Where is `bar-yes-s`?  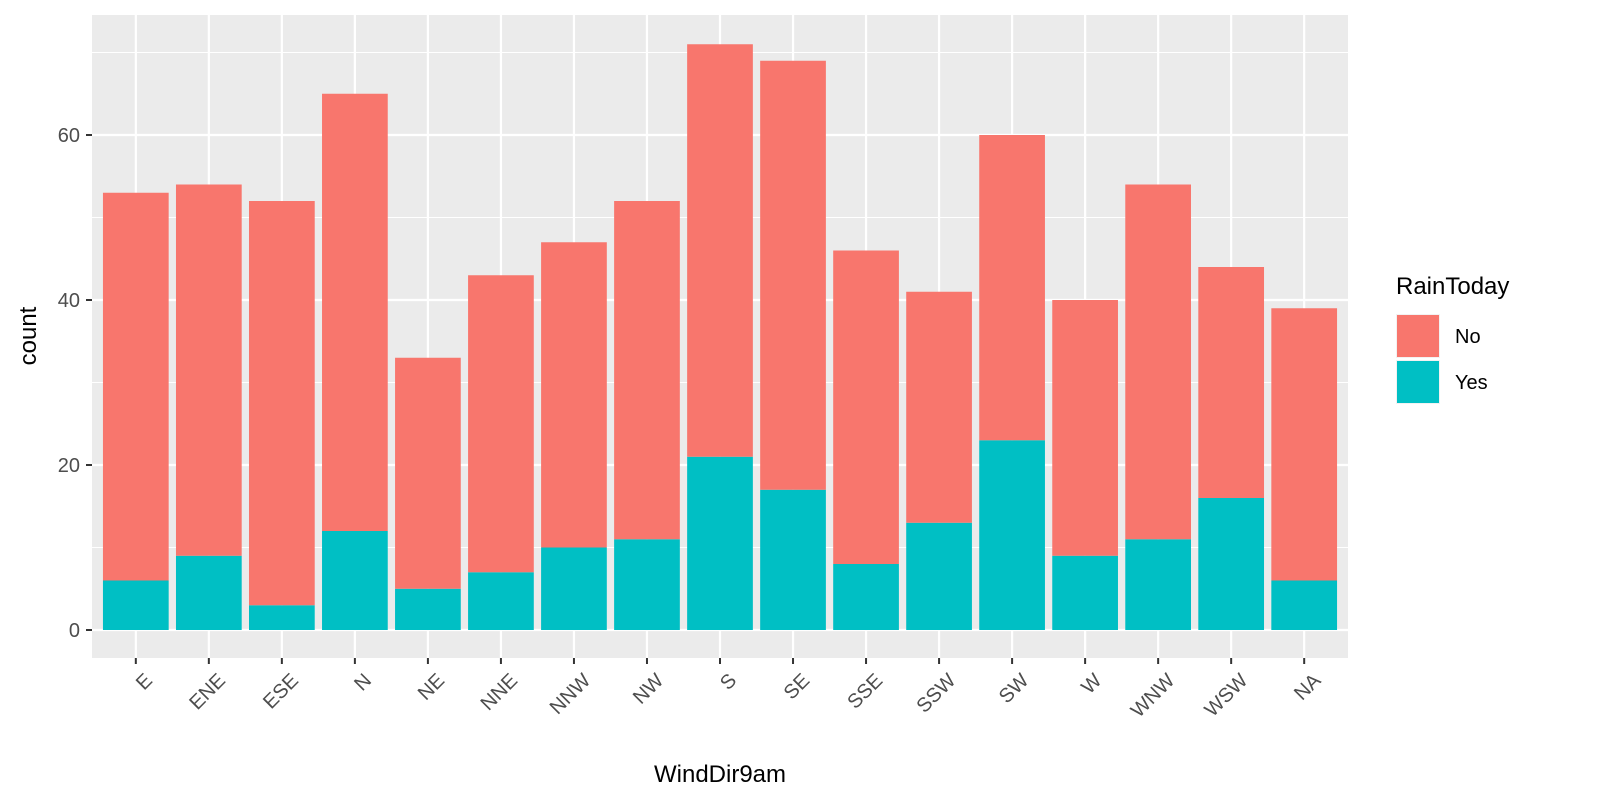
bar-yes-s is located at coordinates (720, 543).